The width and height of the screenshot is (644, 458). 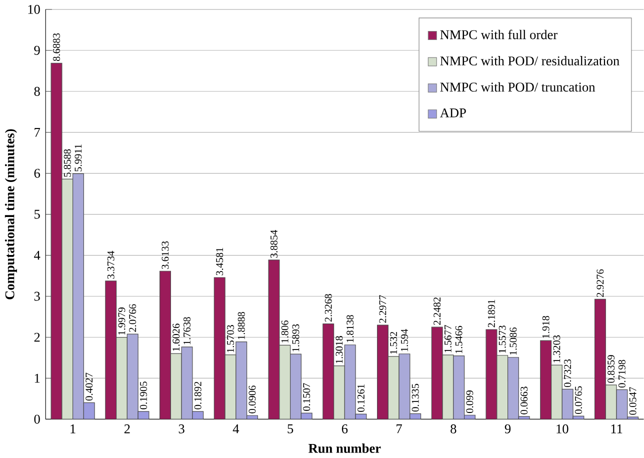 What do you see at coordinates (37, 419) in the screenshot?
I see `y-tick-label: 0` at bounding box center [37, 419].